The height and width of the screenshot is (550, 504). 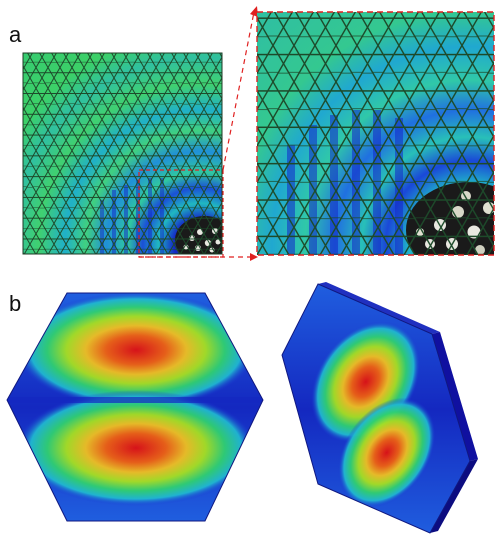 I want to click on panel-label-a: a, so click(x=15, y=34).